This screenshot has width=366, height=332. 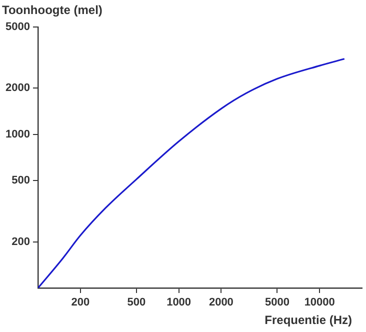 What do you see at coordinates (21, 242) in the screenshot?
I see `y-tick-label: 200` at bounding box center [21, 242].